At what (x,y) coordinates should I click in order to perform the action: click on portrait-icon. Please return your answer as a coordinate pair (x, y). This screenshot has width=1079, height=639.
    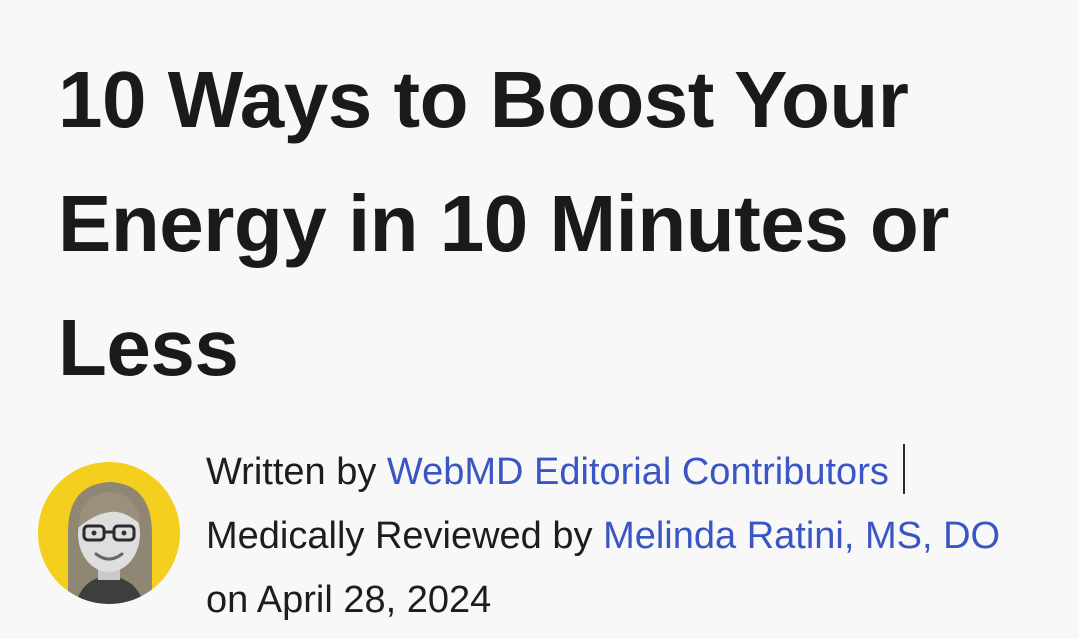
    Looking at the image, I should click on (109, 533).